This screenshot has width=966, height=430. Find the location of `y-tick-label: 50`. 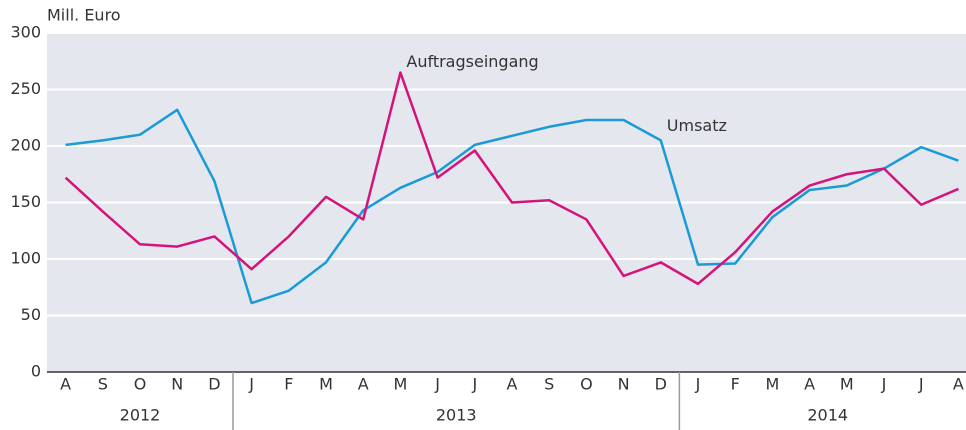

y-tick-label: 50 is located at coordinates (31, 314).